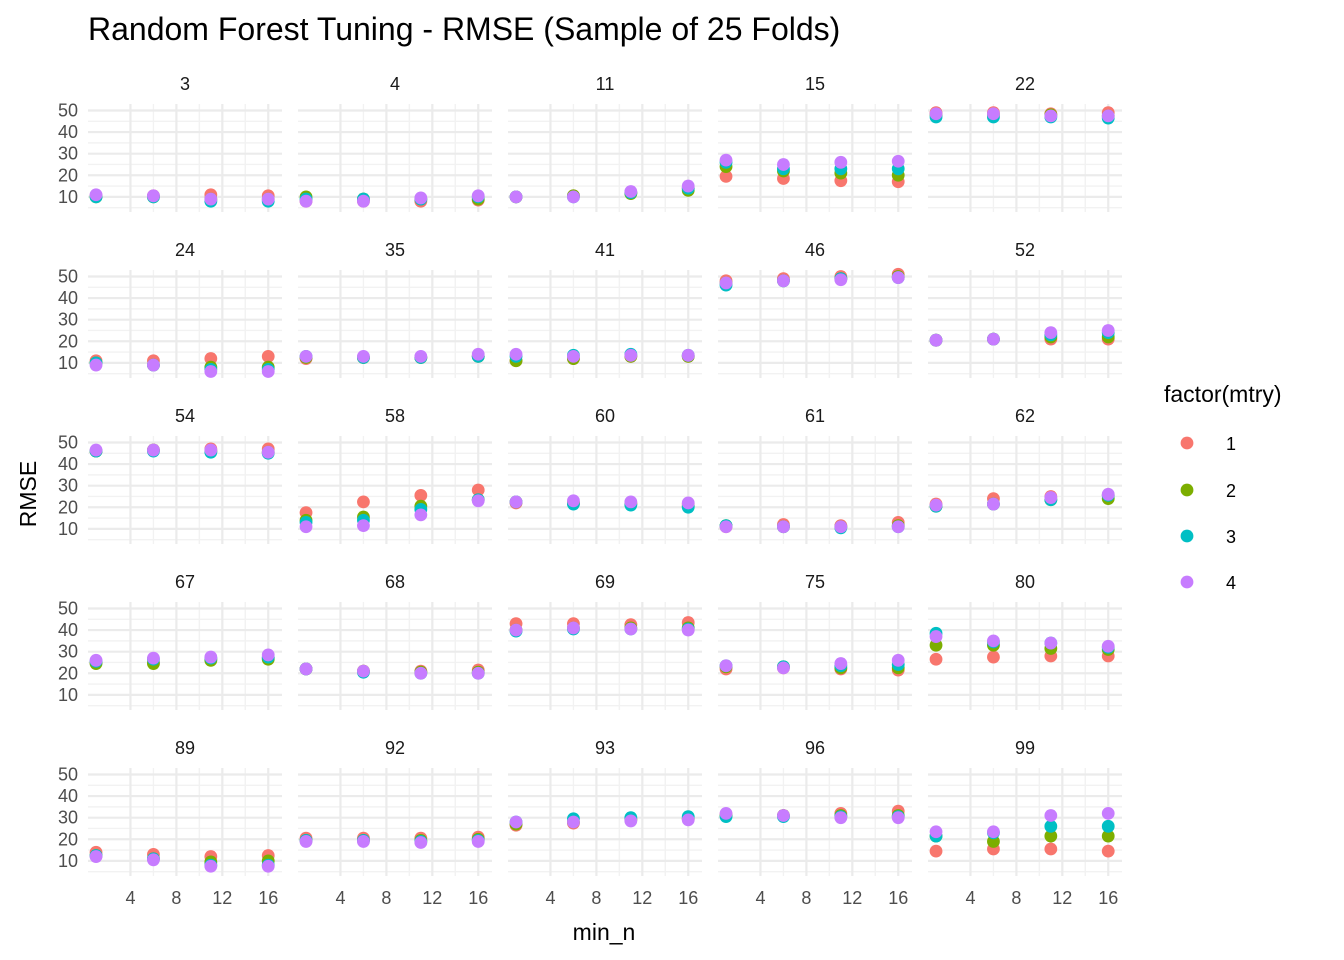 The image size is (1344, 960). Describe the element at coordinates (605, 475) in the screenshot. I see `facet-panel-60: 60` at that location.